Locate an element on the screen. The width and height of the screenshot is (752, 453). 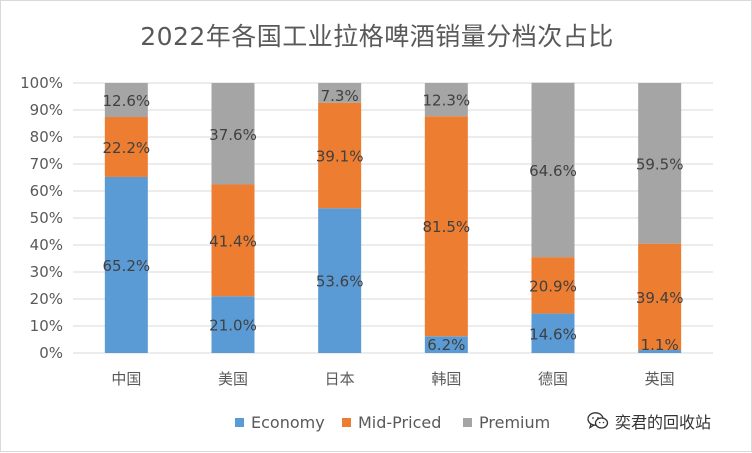
legend-label: Economy is located at coordinates (288, 422).